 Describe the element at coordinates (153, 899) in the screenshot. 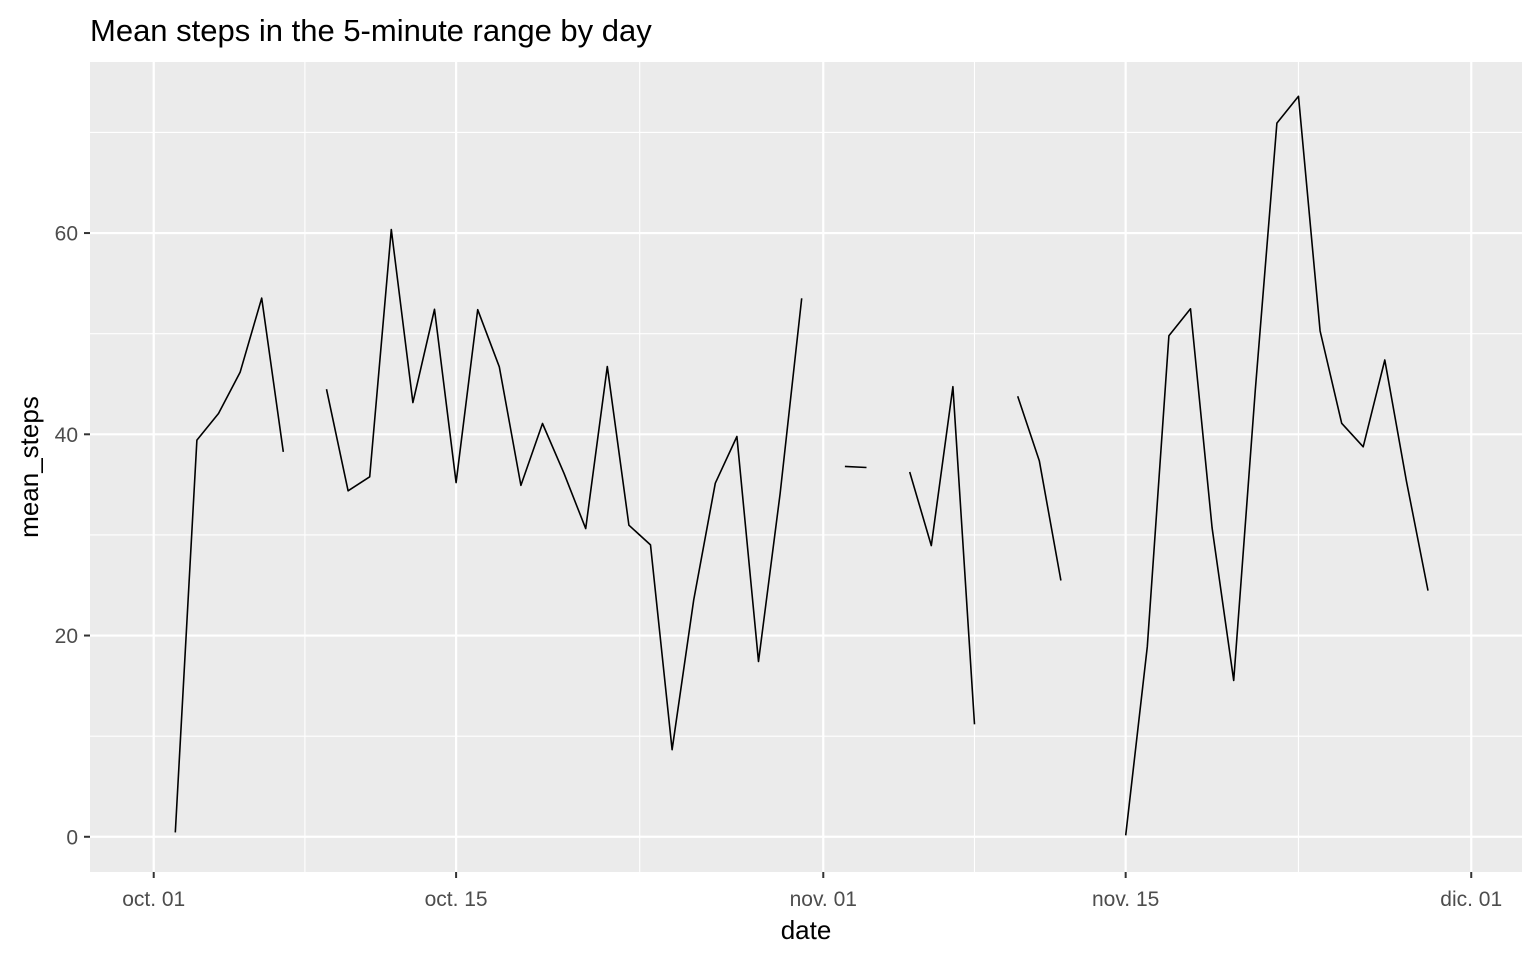

I see `x-tick-label: oct. 01` at that location.